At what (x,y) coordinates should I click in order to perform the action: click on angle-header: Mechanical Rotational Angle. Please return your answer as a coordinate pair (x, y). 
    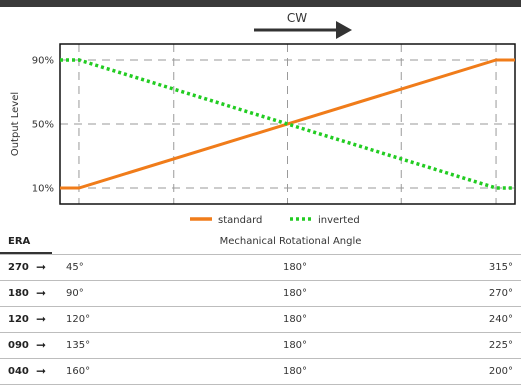
    Looking at the image, I should click on (290, 241).